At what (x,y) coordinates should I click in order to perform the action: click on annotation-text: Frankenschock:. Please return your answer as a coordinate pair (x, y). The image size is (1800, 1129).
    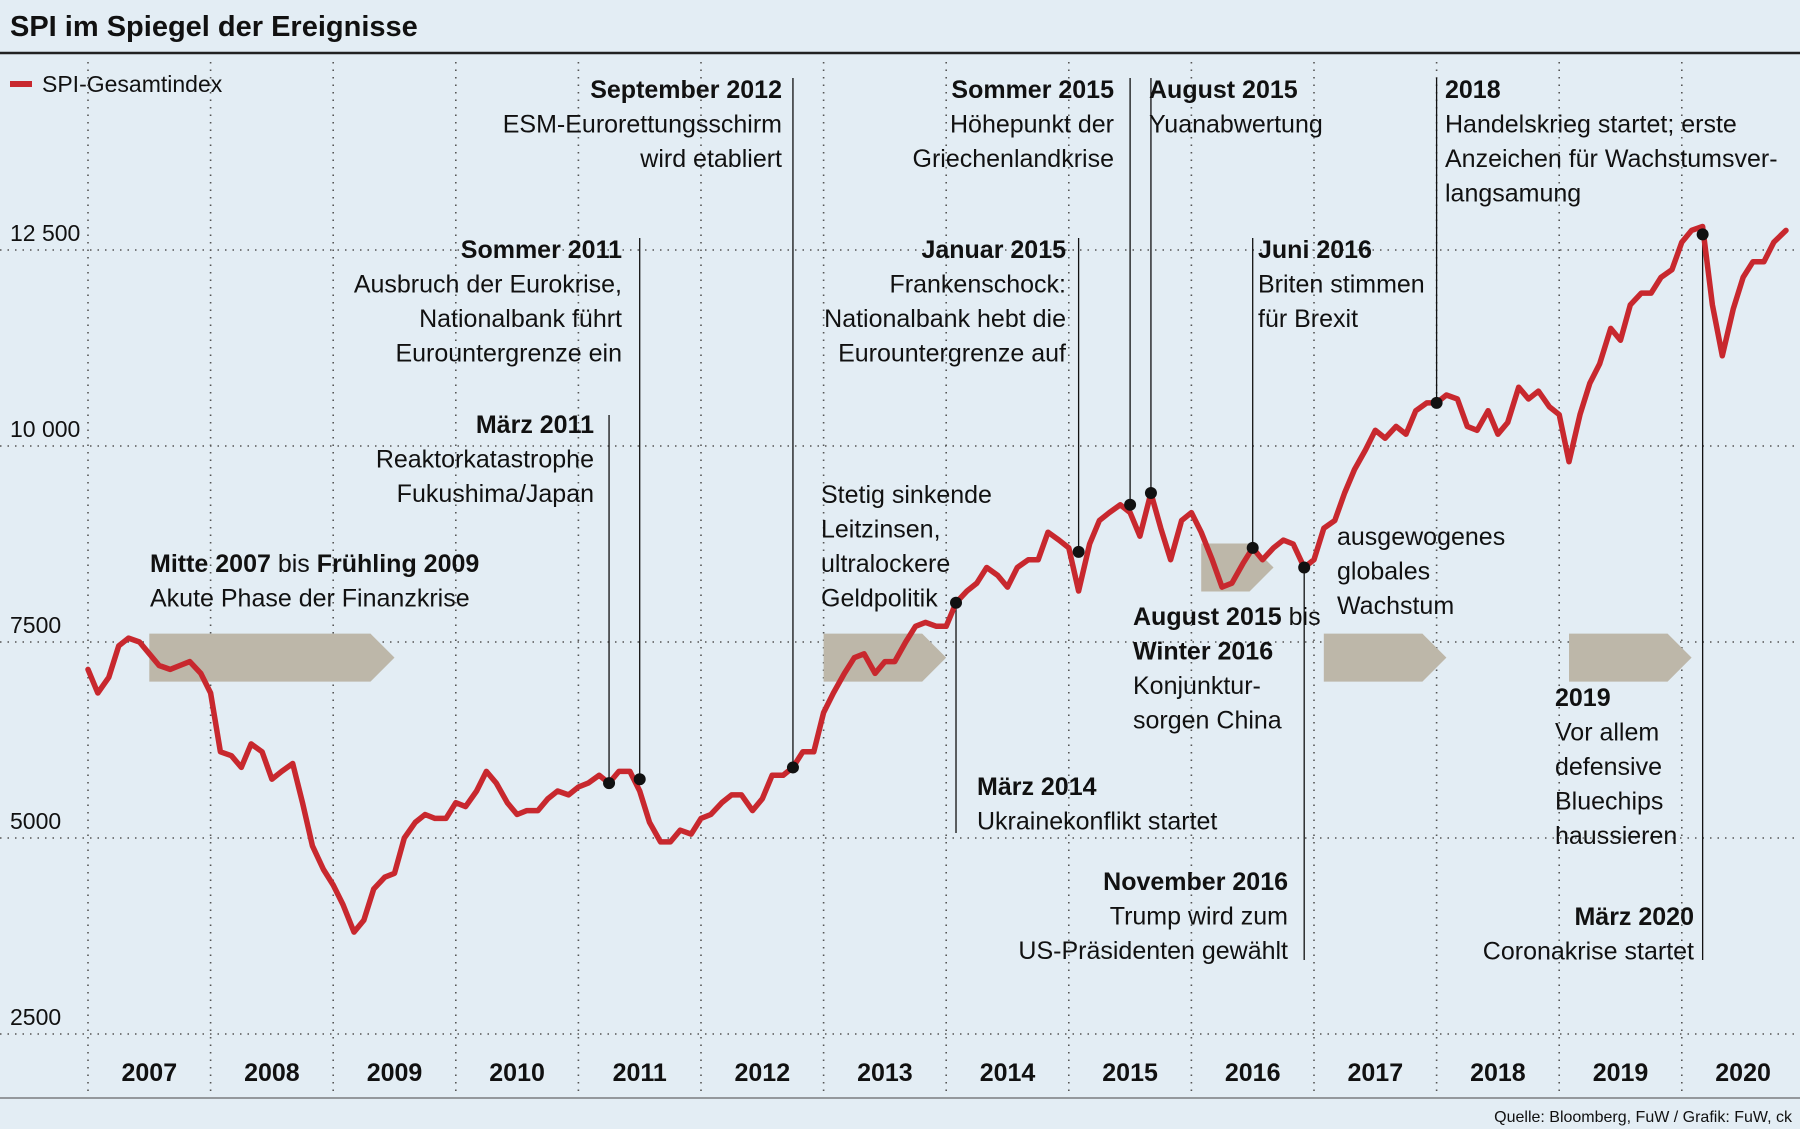
    Looking at the image, I should click on (978, 285).